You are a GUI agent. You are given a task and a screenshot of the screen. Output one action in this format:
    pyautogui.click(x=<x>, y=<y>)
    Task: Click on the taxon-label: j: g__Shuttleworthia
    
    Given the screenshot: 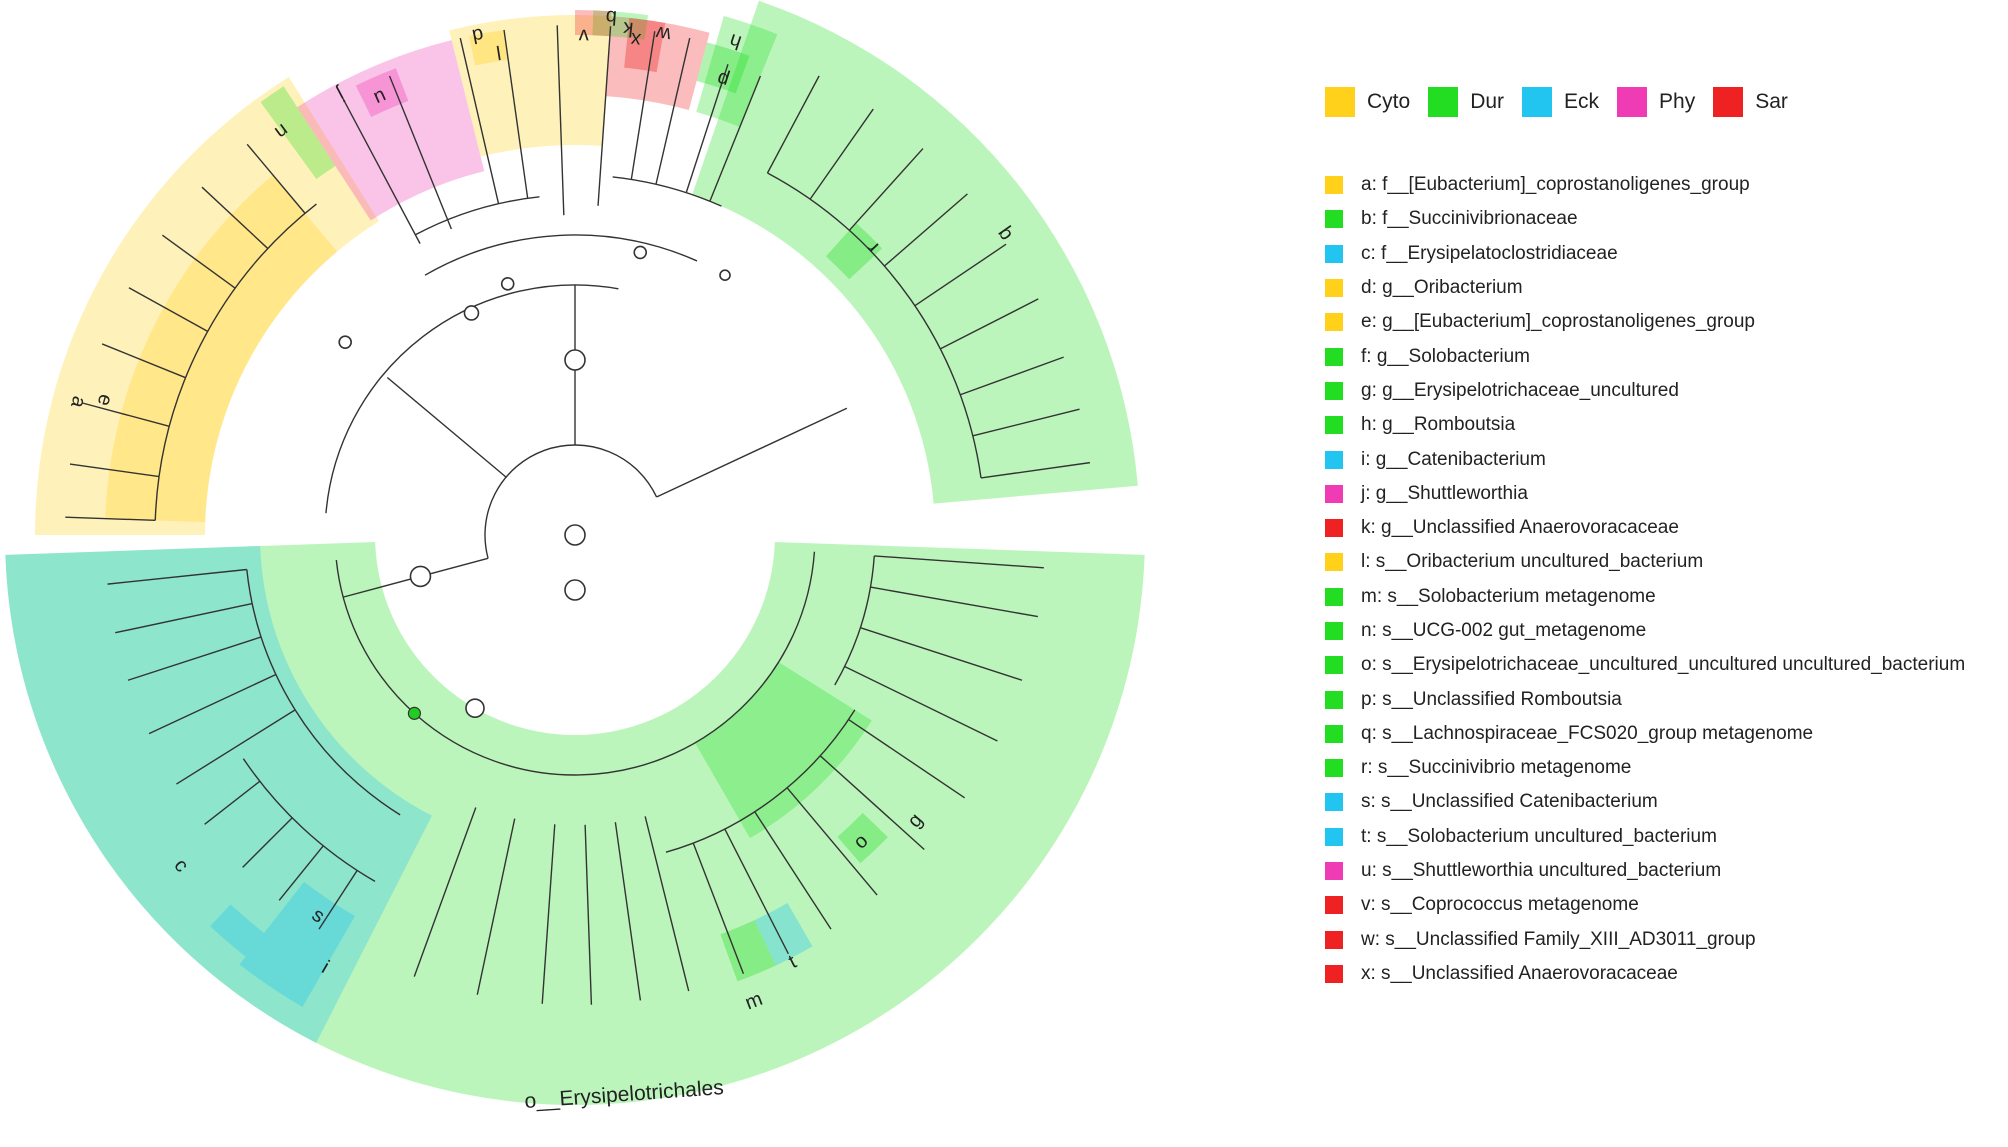 What is the action you would take?
    pyautogui.click(x=1444, y=493)
    